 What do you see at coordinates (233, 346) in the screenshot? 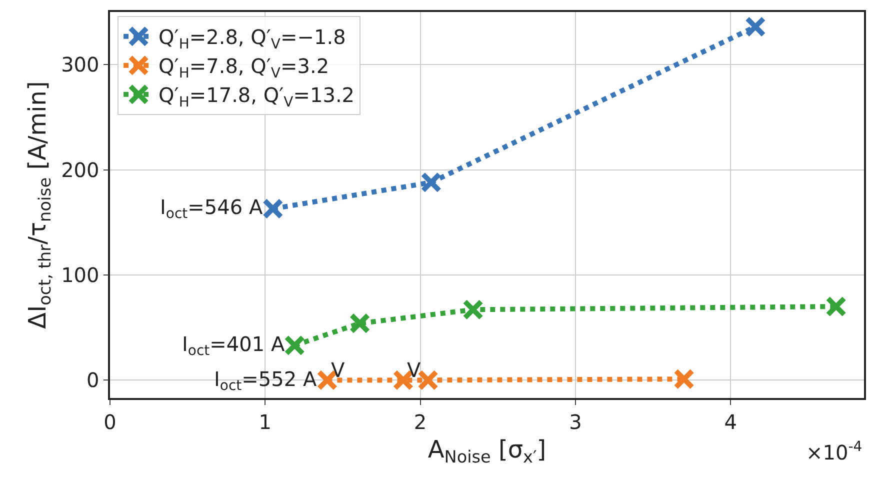
I see `annotation: I$_{oct}$=401 A` at bounding box center [233, 346].